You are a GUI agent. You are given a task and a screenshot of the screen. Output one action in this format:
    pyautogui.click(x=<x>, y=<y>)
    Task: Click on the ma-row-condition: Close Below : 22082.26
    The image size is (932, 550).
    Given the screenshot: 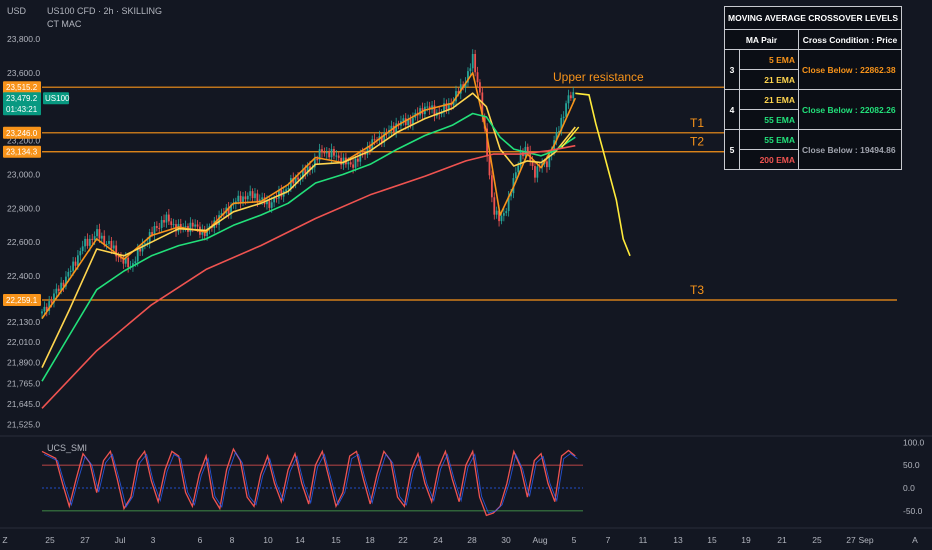 What is the action you would take?
    pyautogui.click(x=850, y=109)
    